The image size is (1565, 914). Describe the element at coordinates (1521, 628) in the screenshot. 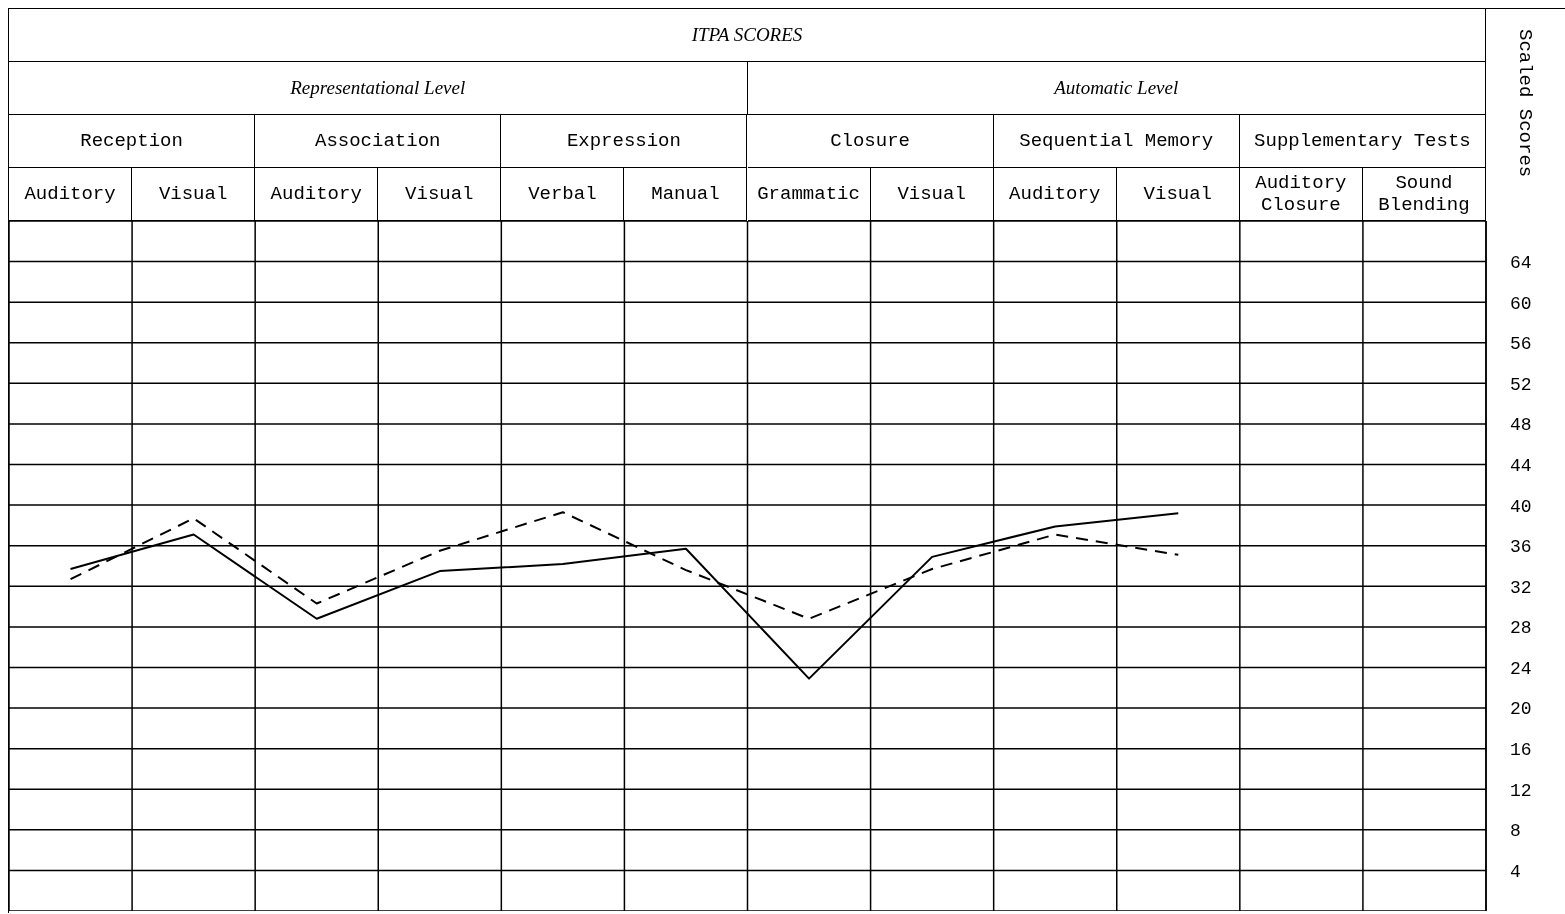

I see `y-tick-label: 28` at that location.